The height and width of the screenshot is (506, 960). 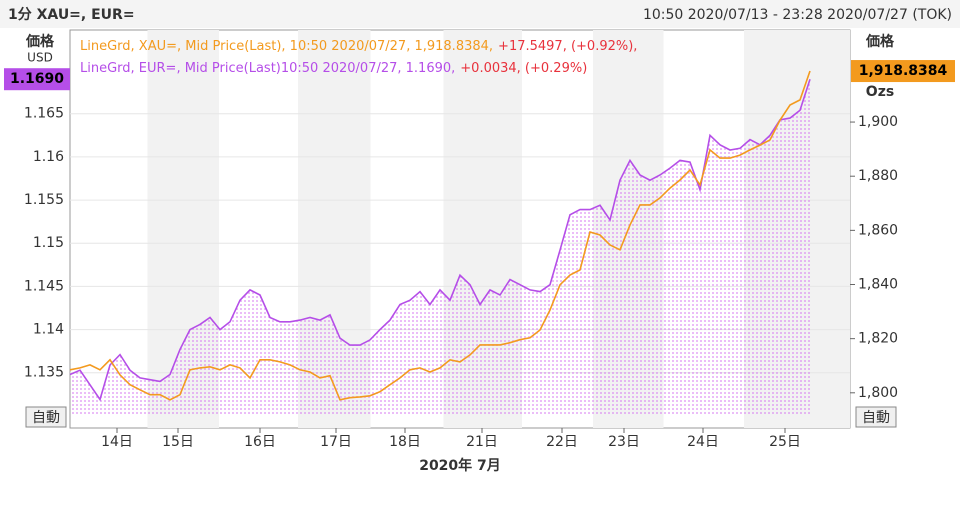 What do you see at coordinates (878, 285) in the screenshot?
I see `y2-tick-label: 1,840` at bounding box center [878, 285].